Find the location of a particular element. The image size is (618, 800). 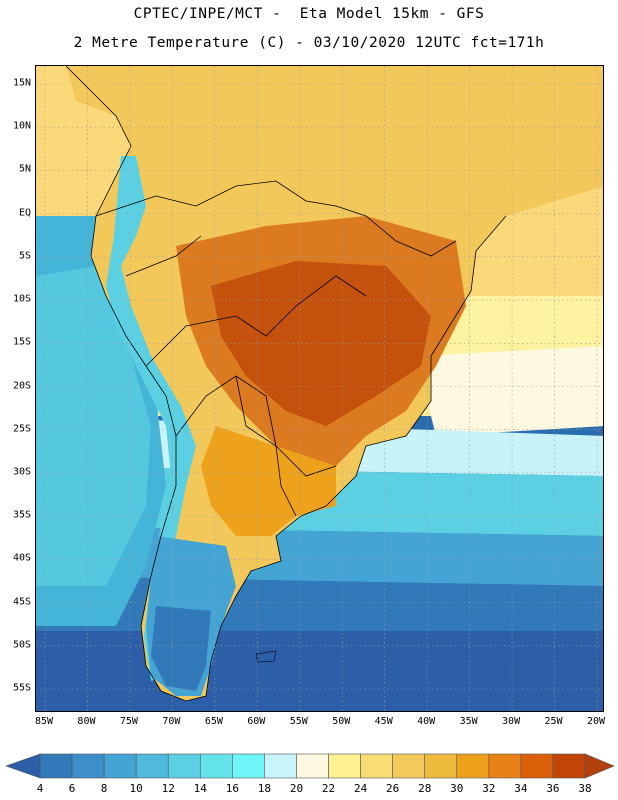

lat-label-15n: 15N is located at coordinates (21, 83).